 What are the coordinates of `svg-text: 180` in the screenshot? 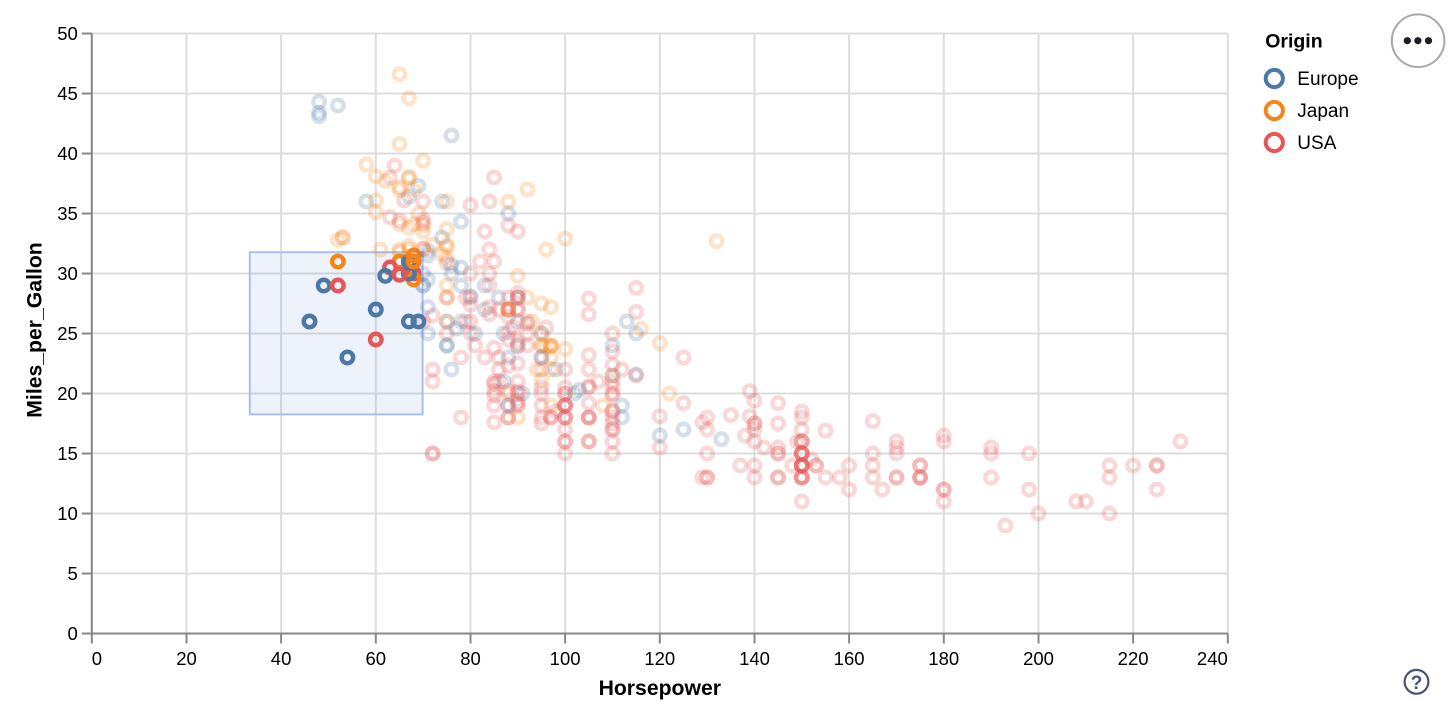 It's located at (943, 658).